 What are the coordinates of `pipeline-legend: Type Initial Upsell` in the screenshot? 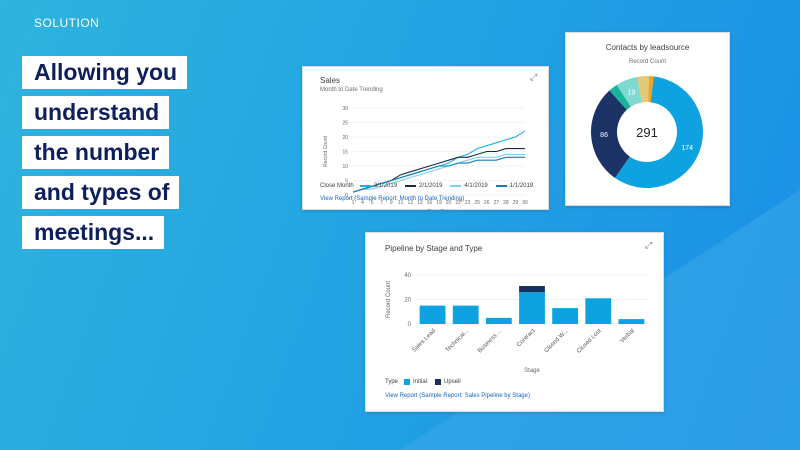 It's located at (427, 382).